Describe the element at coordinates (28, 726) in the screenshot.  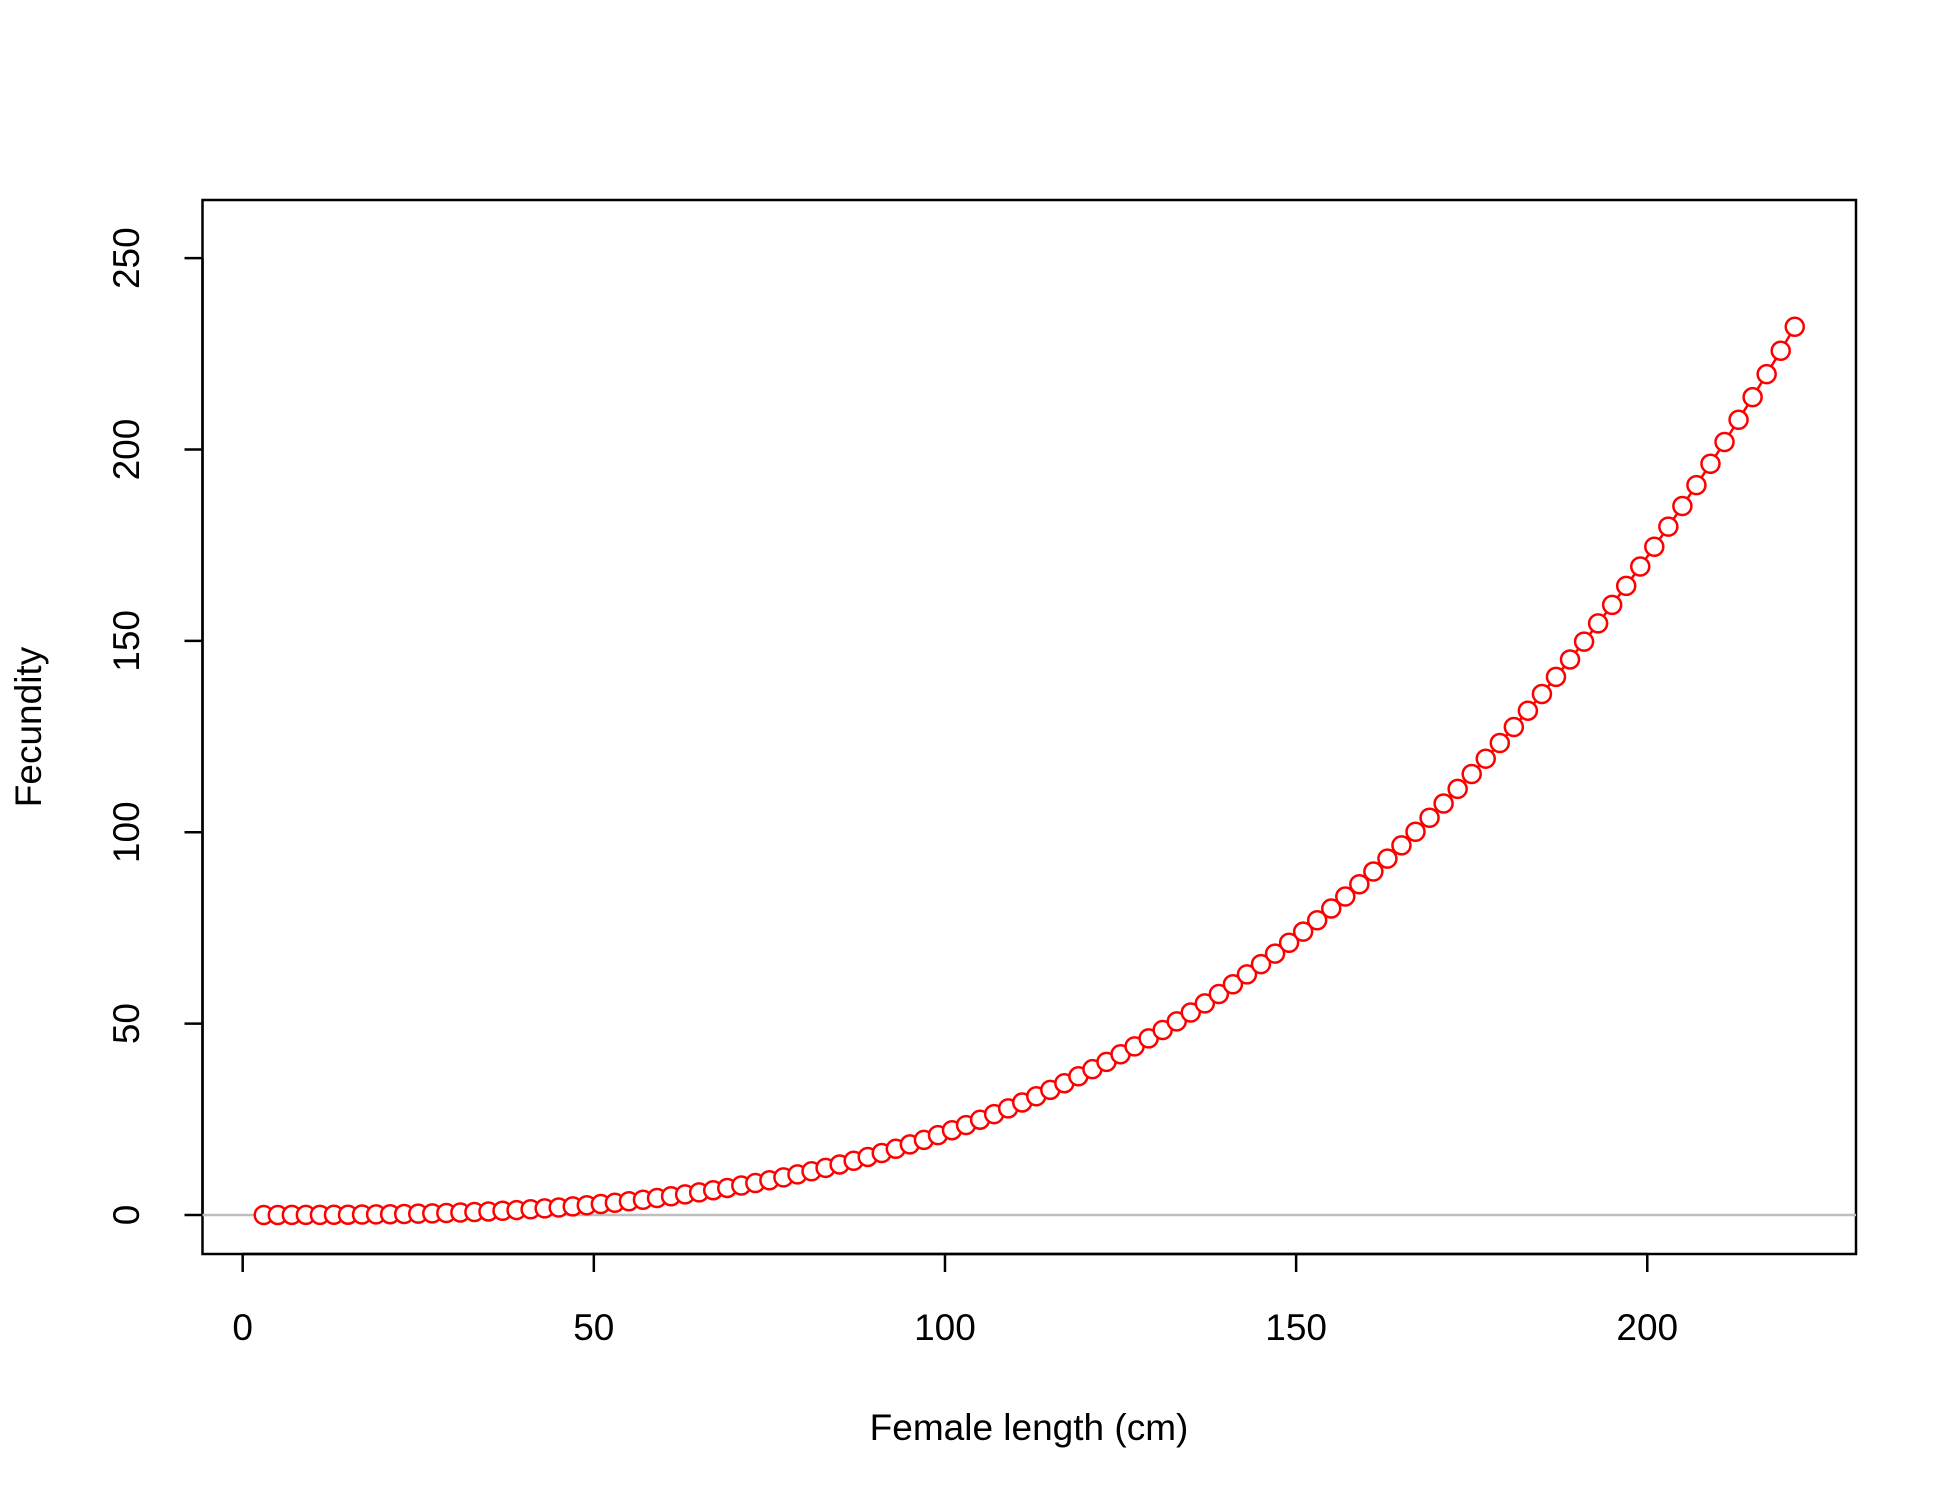
I see `y-axis-label: Fecundity` at that location.